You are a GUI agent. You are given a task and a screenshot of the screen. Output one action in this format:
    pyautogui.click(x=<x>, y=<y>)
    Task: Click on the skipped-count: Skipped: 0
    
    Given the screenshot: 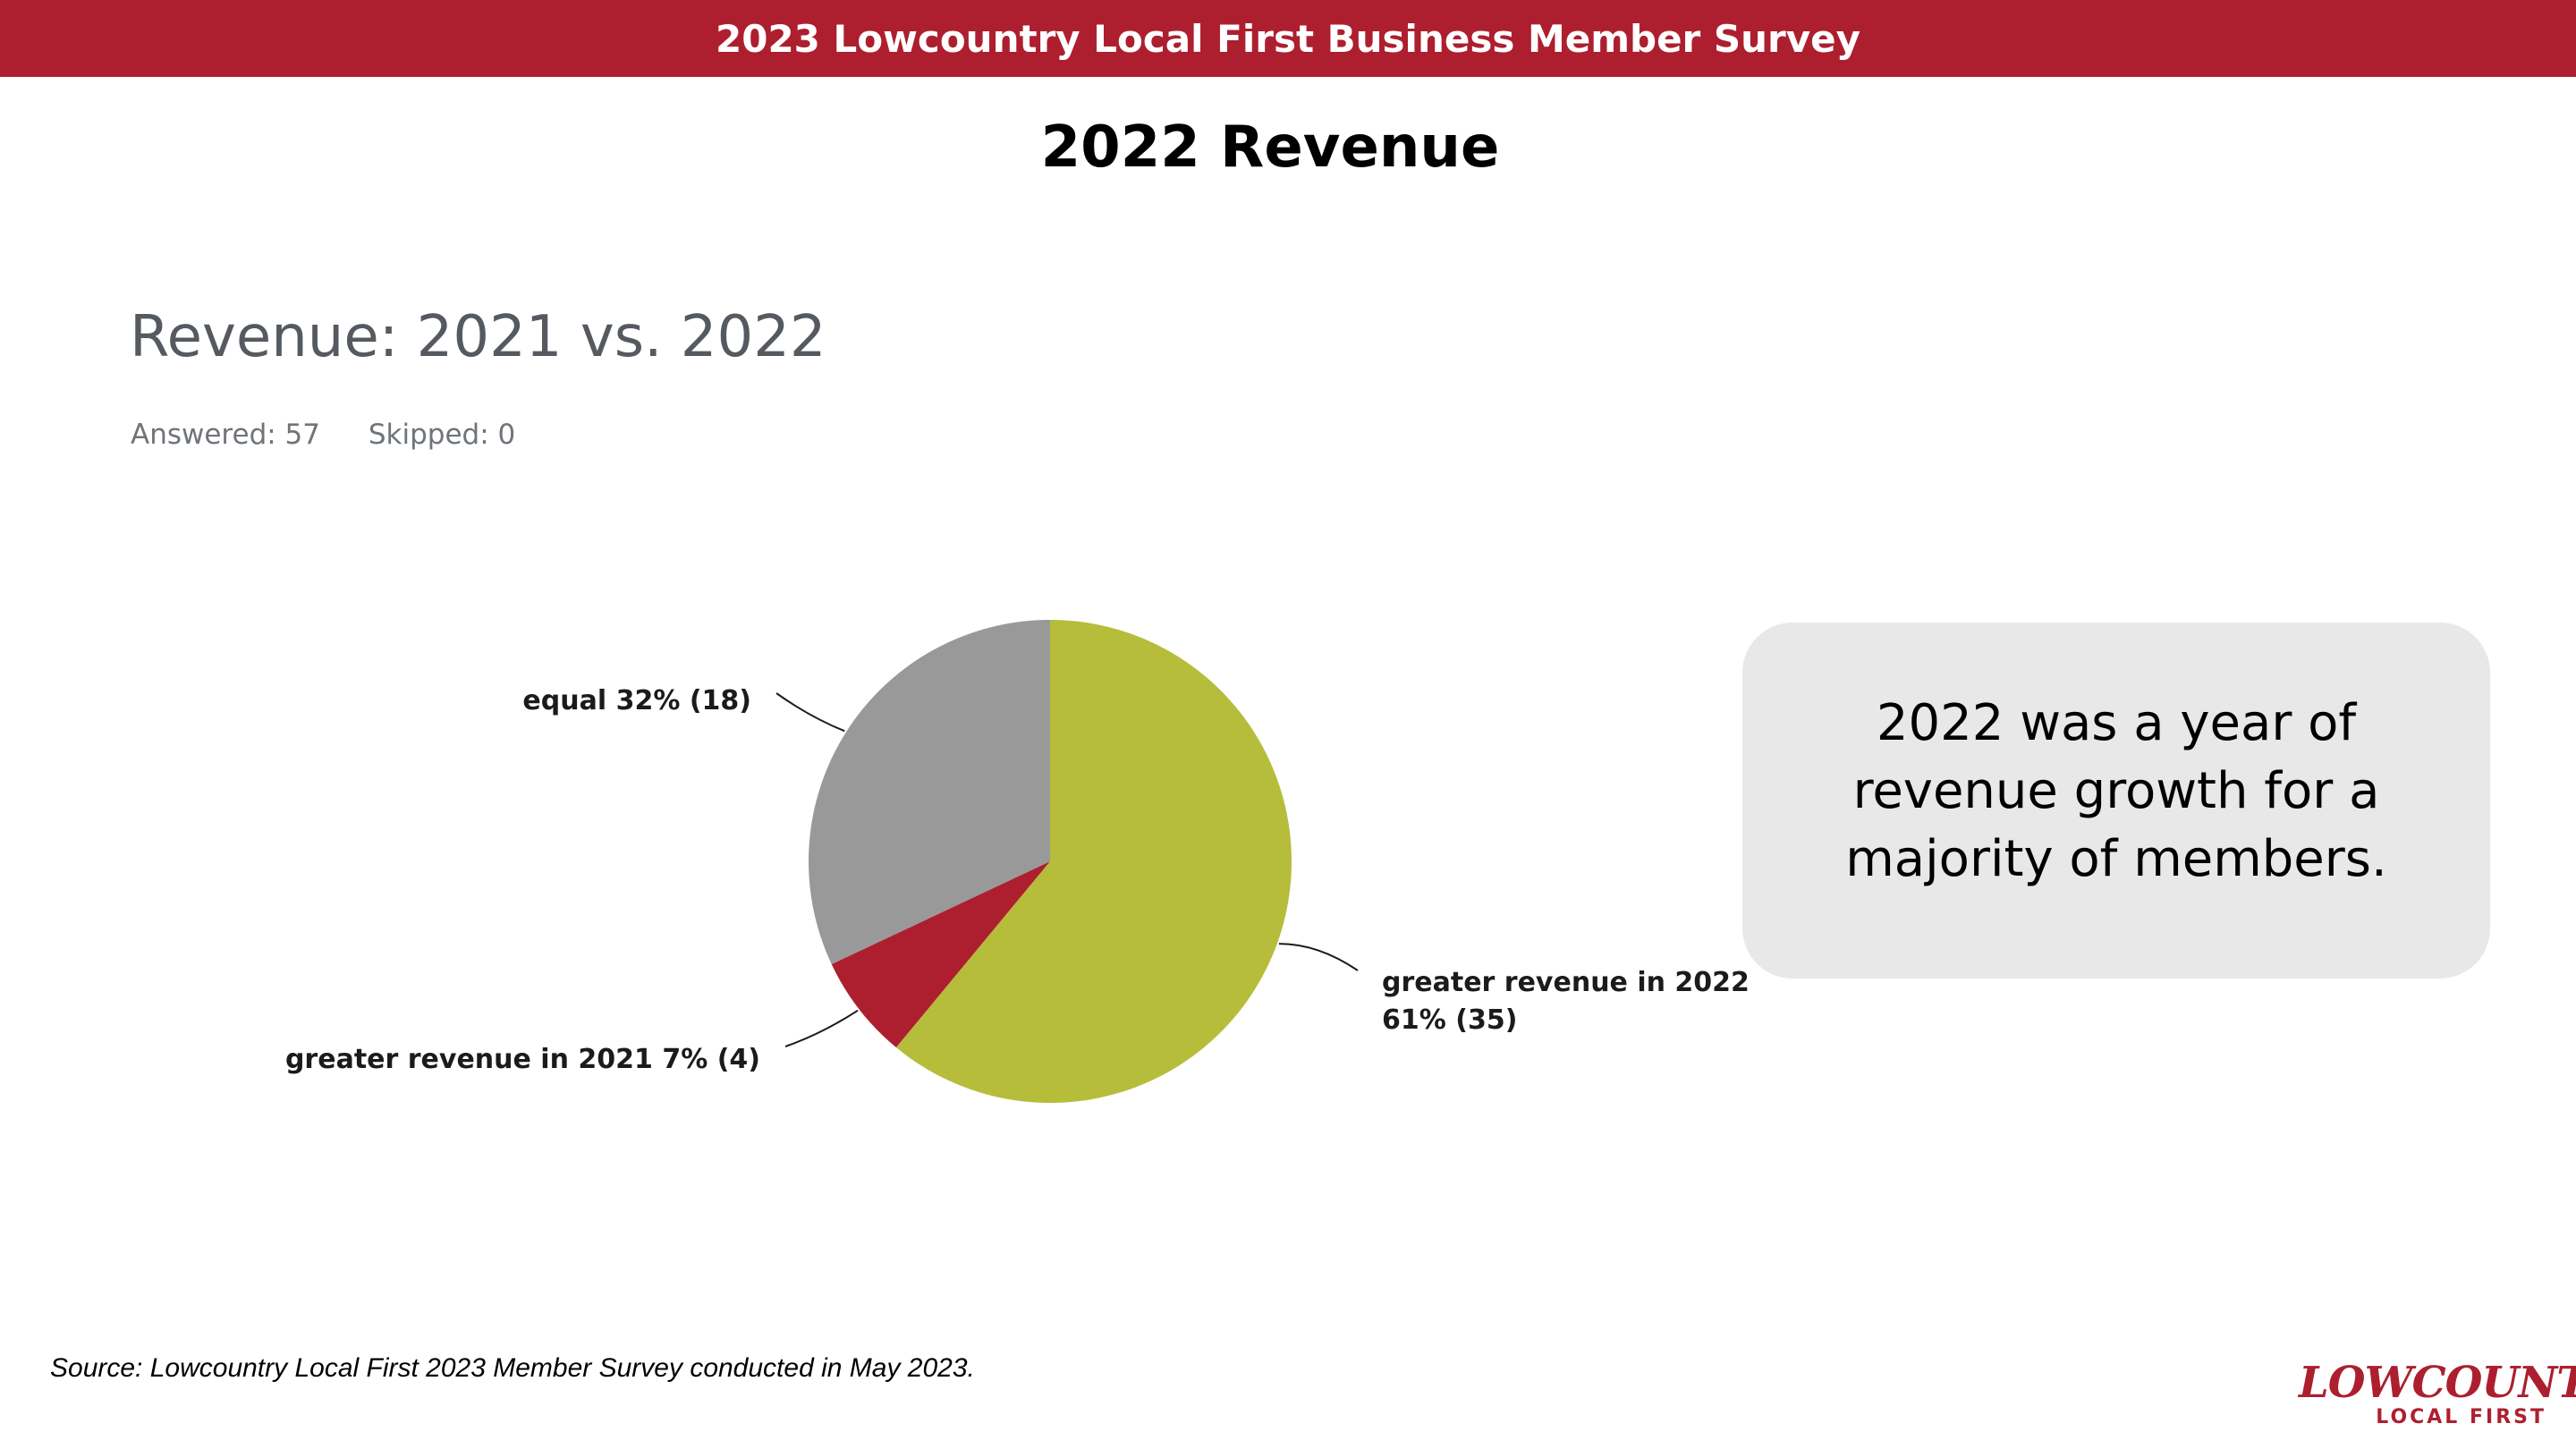 What is the action you would take?
    pyautogui.click(x=442, y=435)
    